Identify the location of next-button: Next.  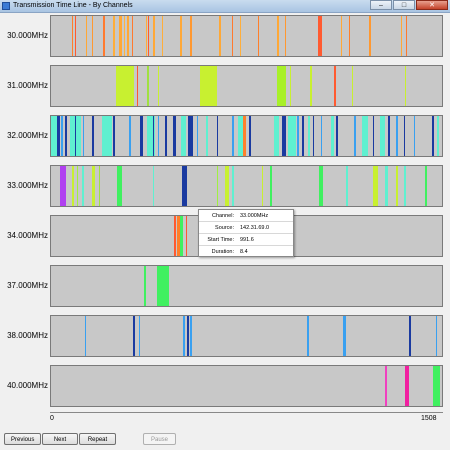
(60, 439).